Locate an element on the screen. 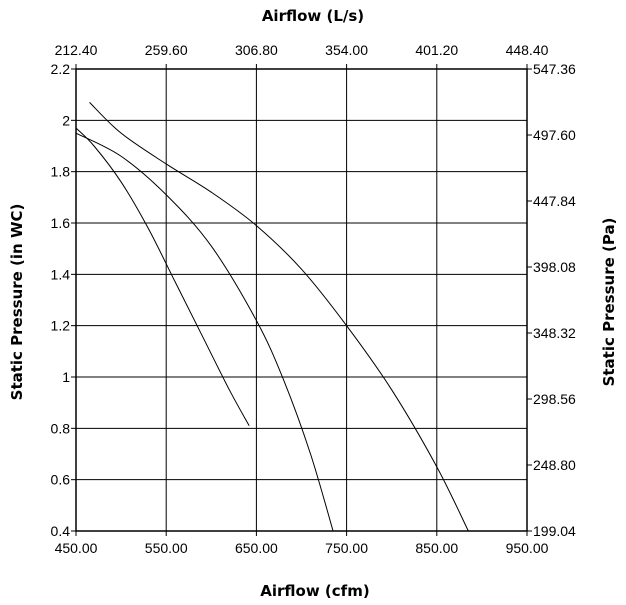 This screenshot has width=626, height=605. left-tick-label: 1.6 is located at coordinates (61, 223).